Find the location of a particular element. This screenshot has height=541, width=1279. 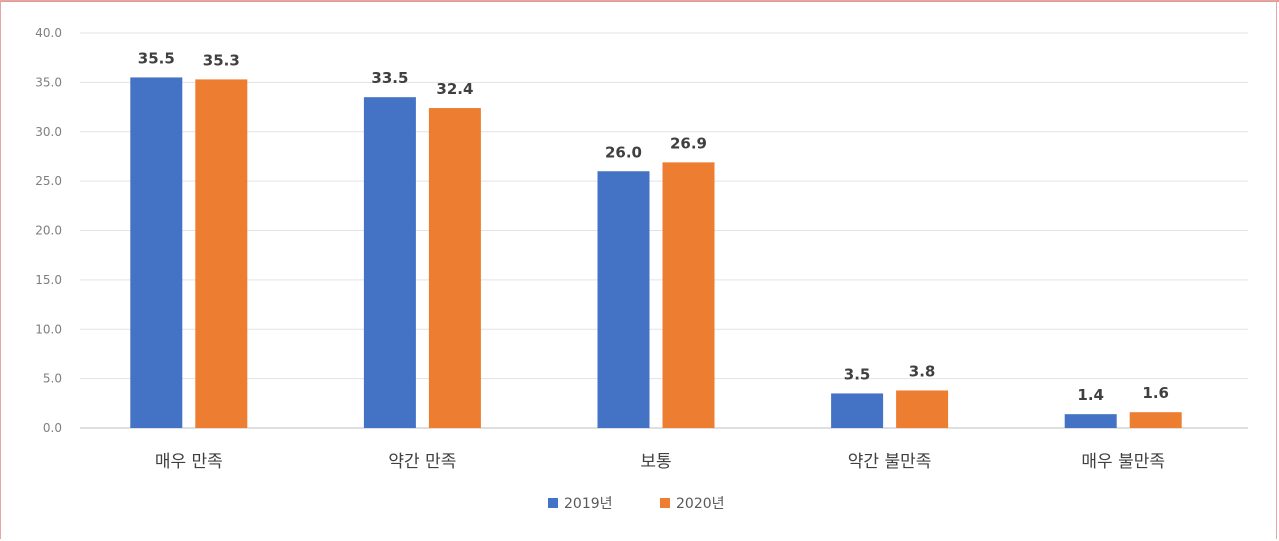

data-label: 3.5 is located at coordinates (857, 374).